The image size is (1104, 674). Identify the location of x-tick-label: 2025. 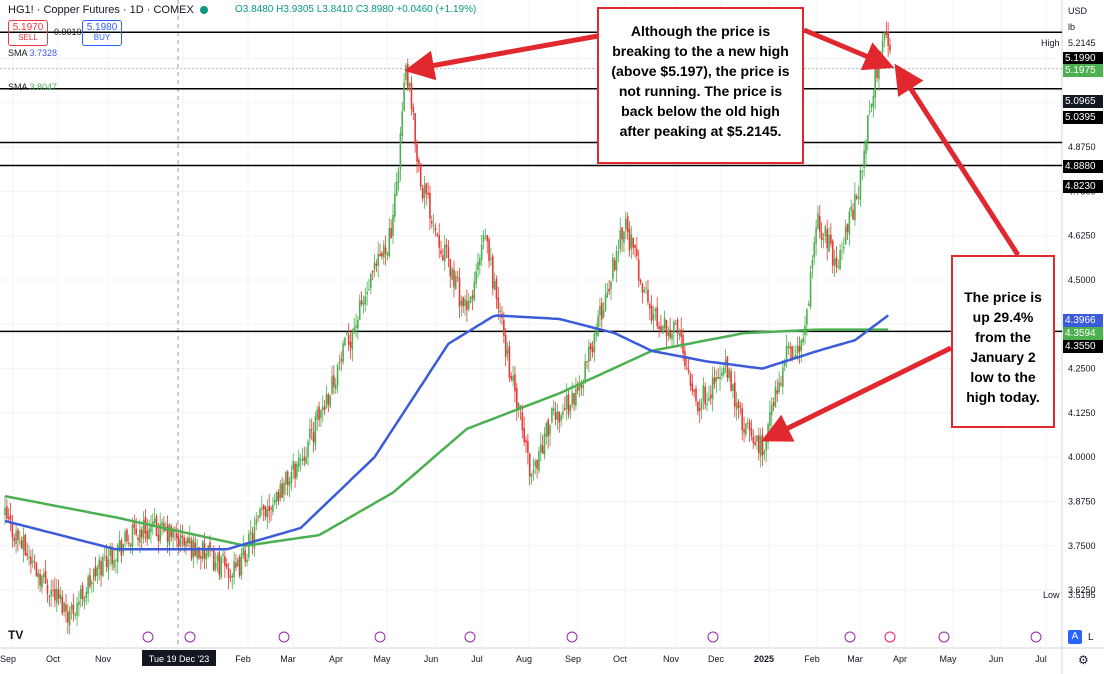
(764, 659).